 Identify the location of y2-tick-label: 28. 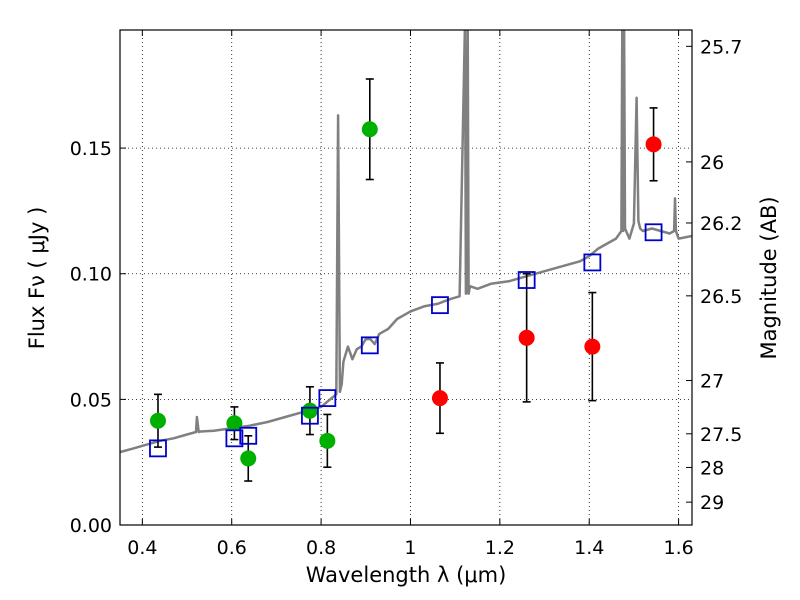
(712, 468).